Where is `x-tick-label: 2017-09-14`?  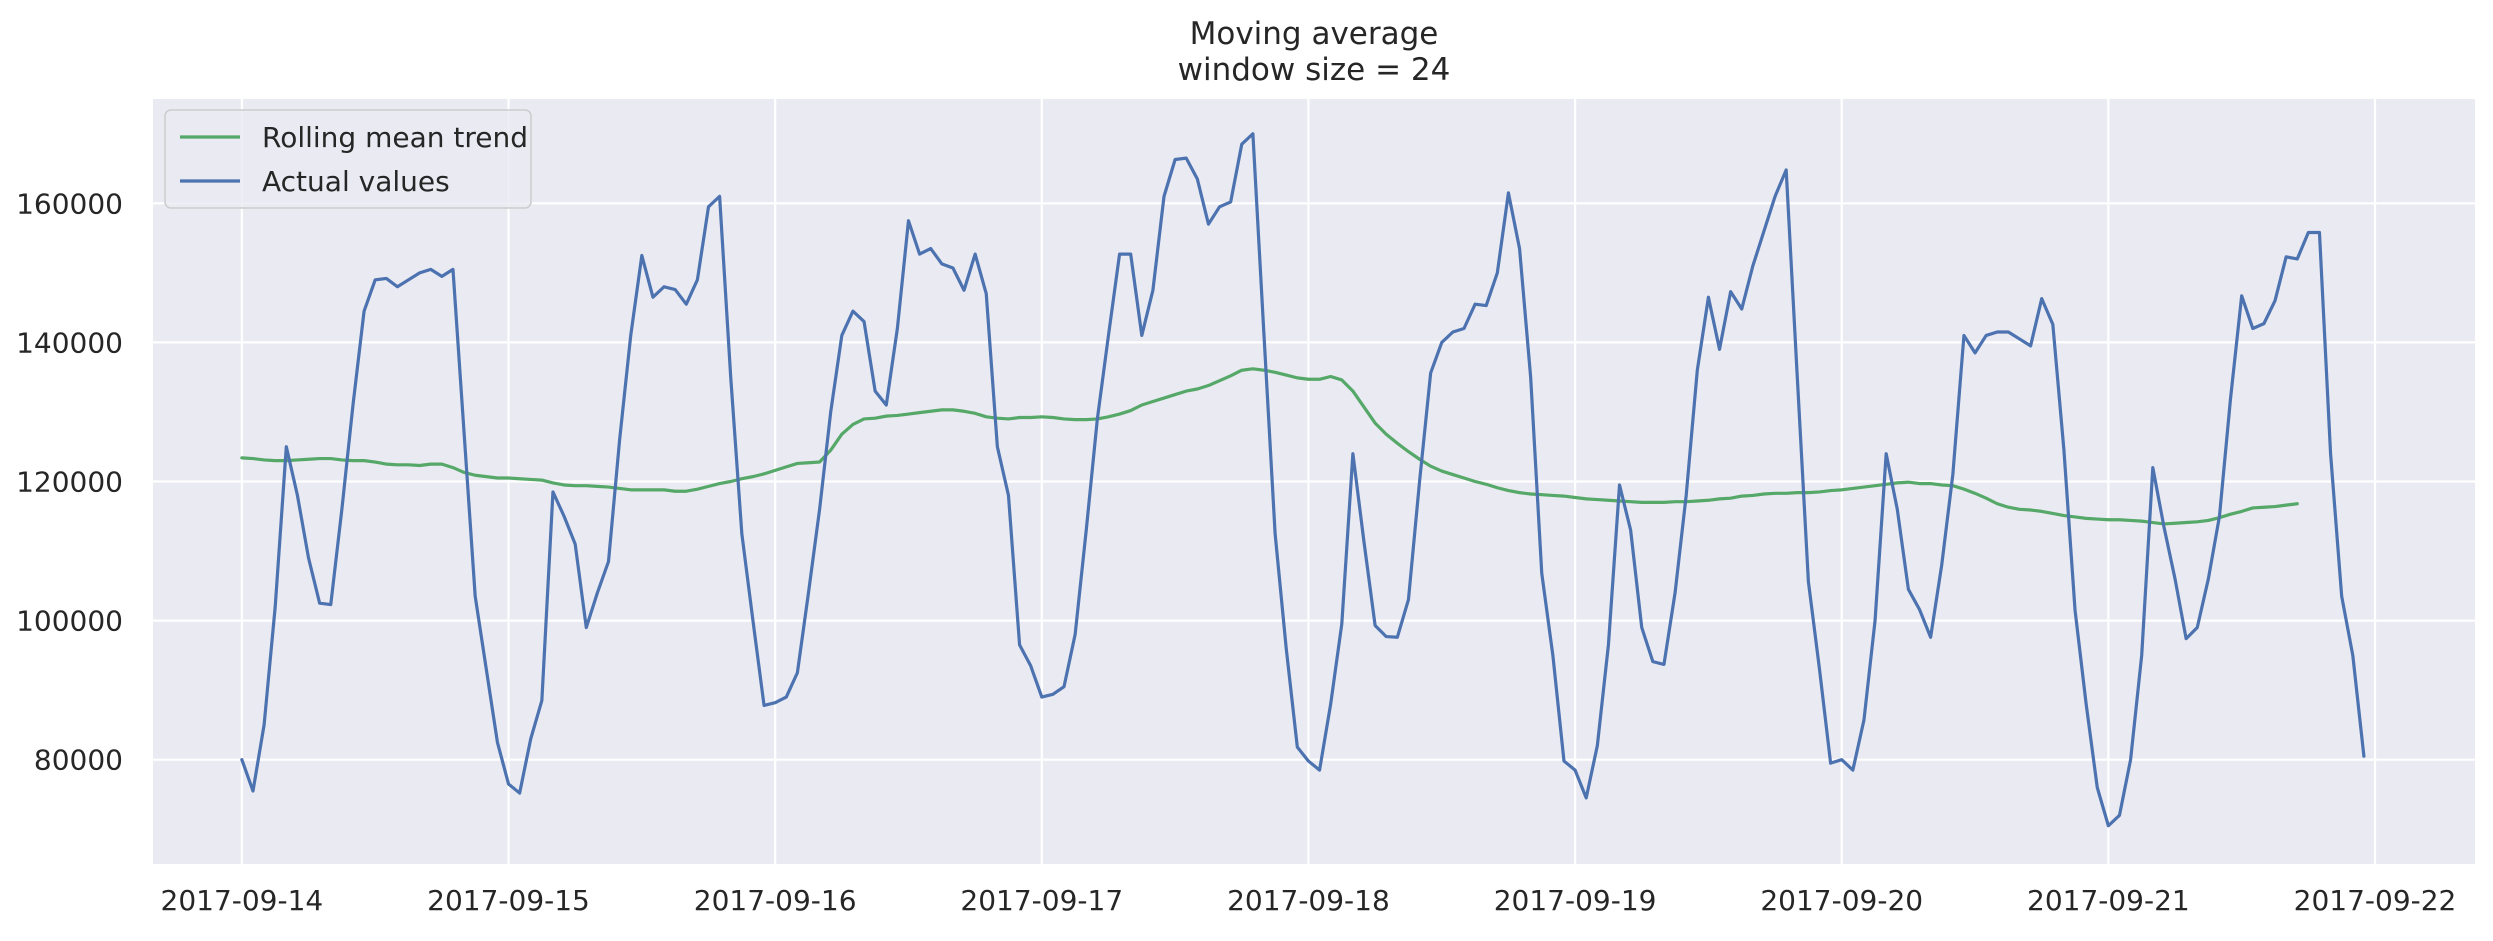
x-tick-label: 2017-09-14 is located at coordinates (242, 900).